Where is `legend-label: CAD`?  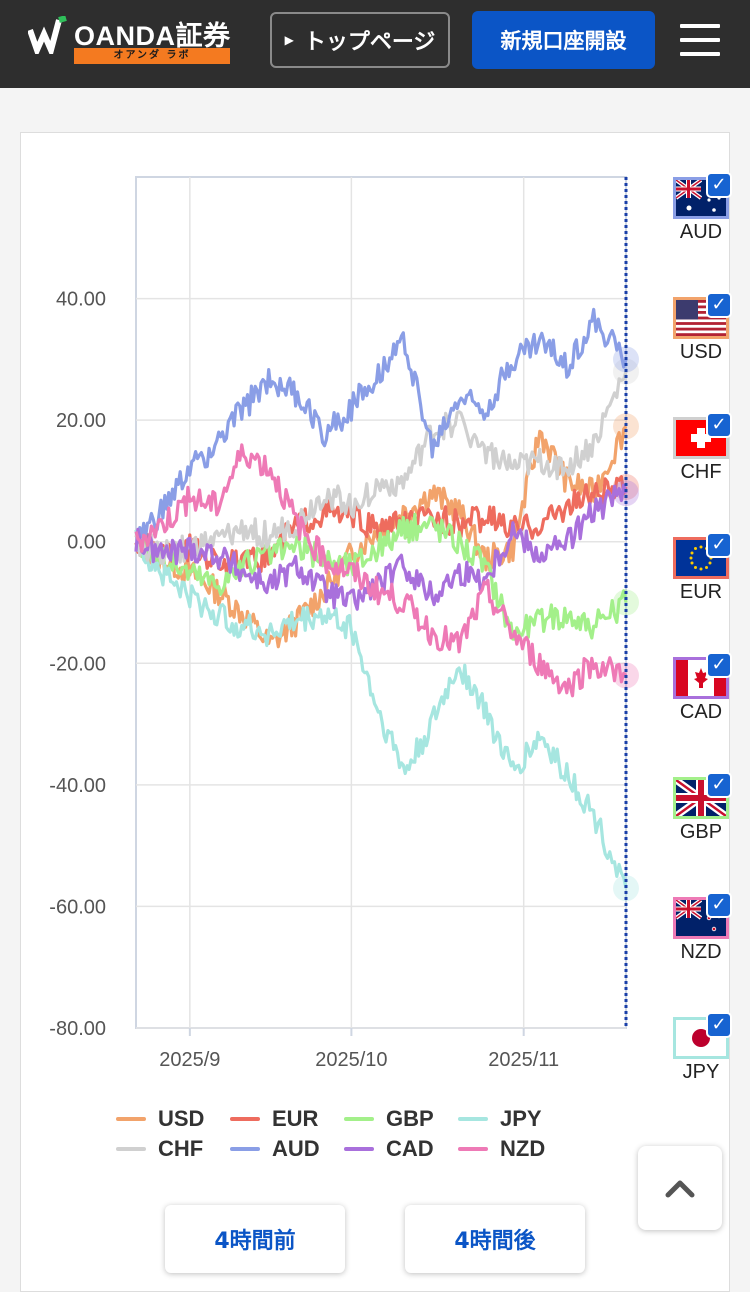 legend-label: CAD is located at coordinates (410, 1148).